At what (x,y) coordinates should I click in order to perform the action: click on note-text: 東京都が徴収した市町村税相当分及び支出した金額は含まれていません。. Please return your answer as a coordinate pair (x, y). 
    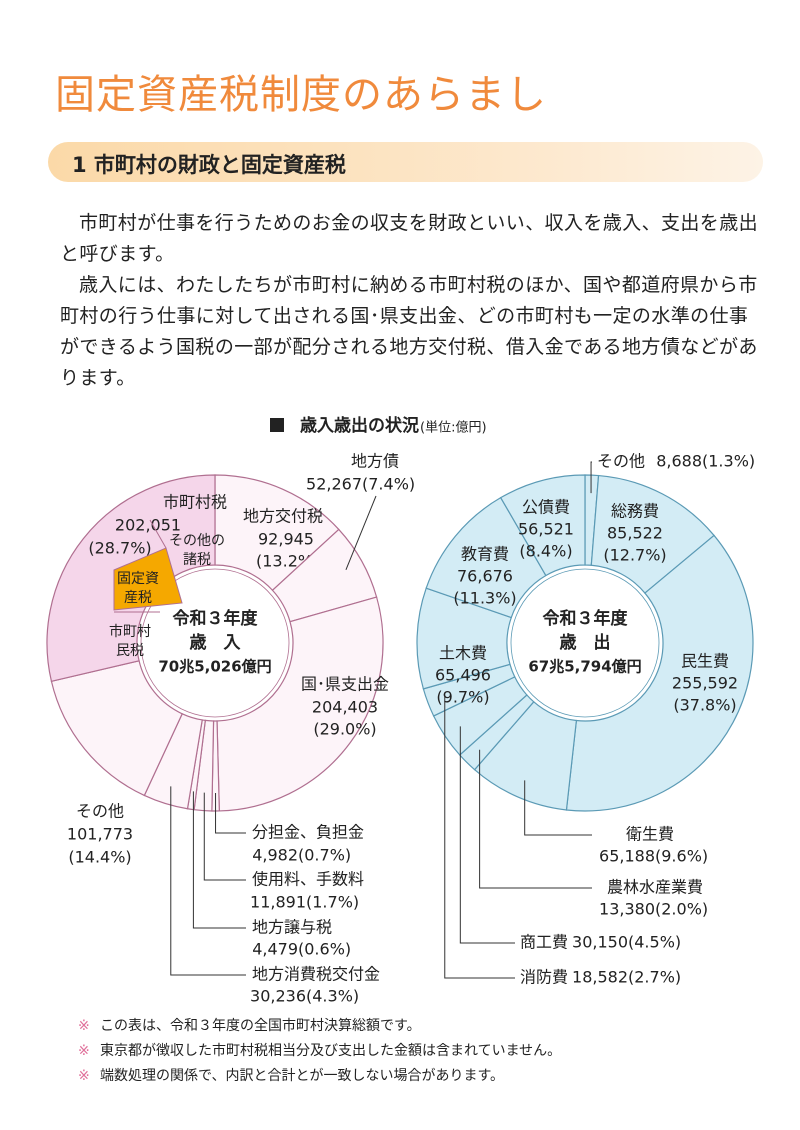
    Looking at the image, I should click on (330, 1051).